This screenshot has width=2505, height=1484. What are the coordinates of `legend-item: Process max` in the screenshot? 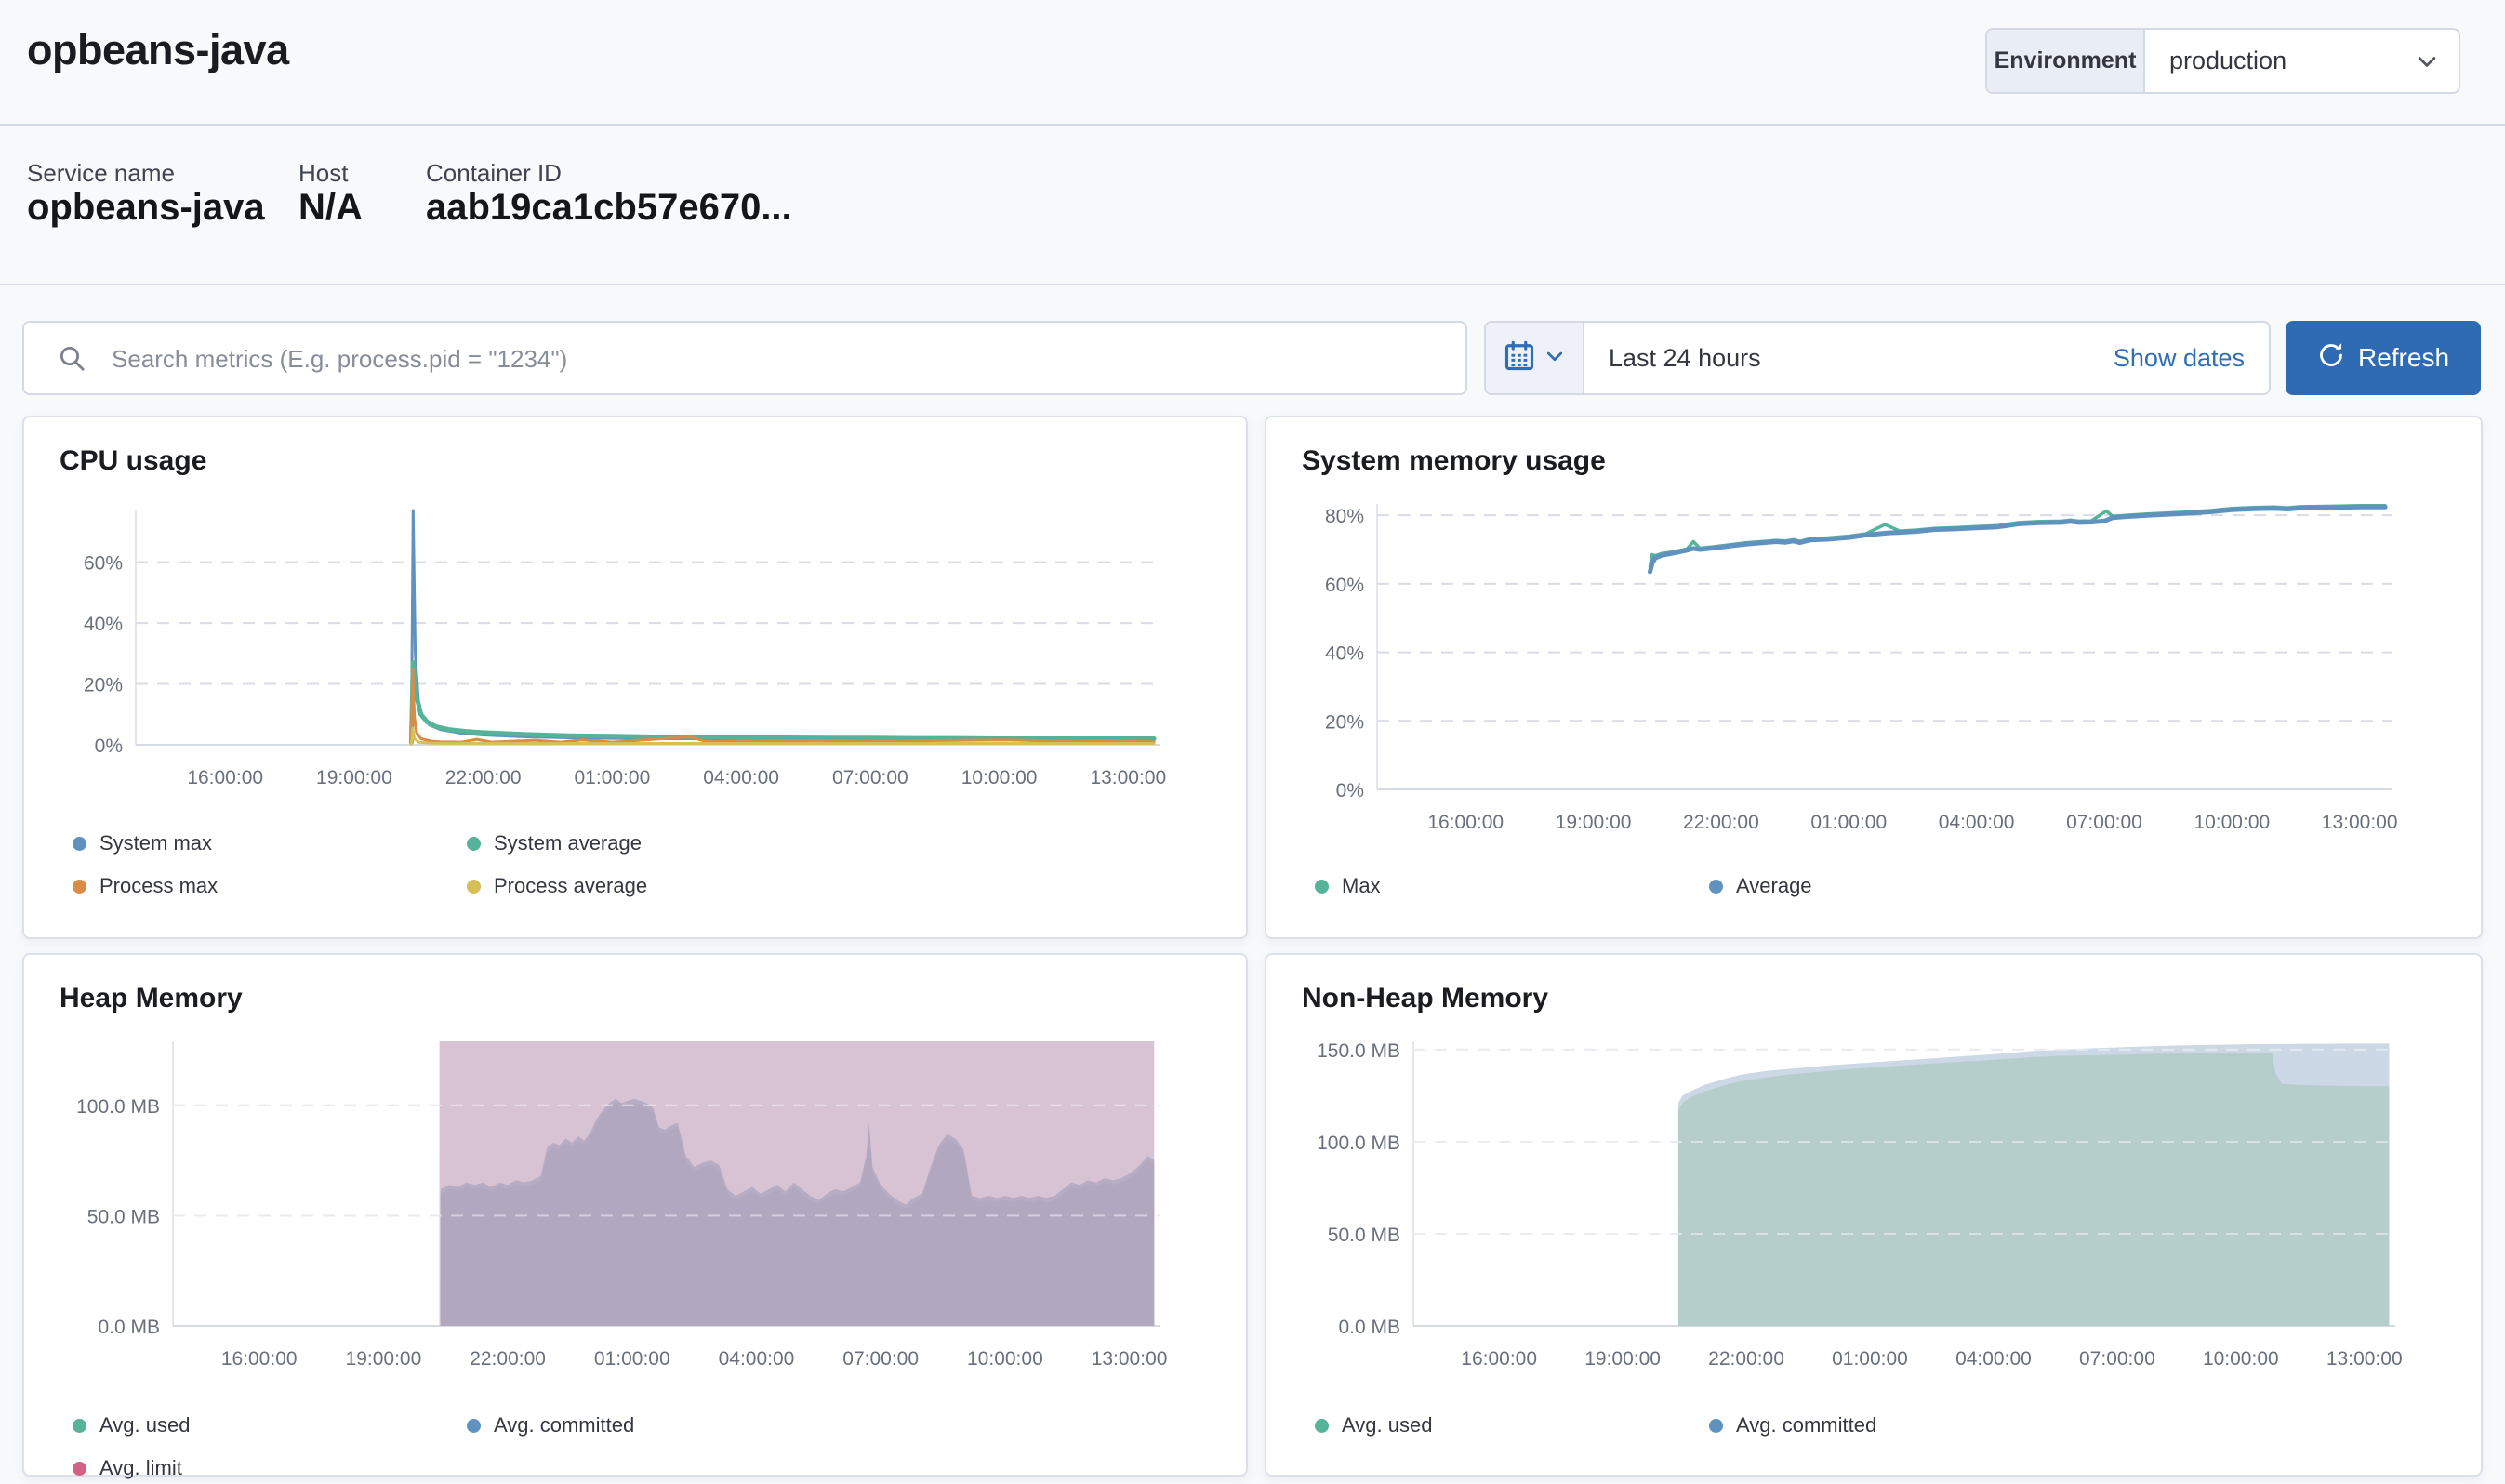 It's located at (270, 886).